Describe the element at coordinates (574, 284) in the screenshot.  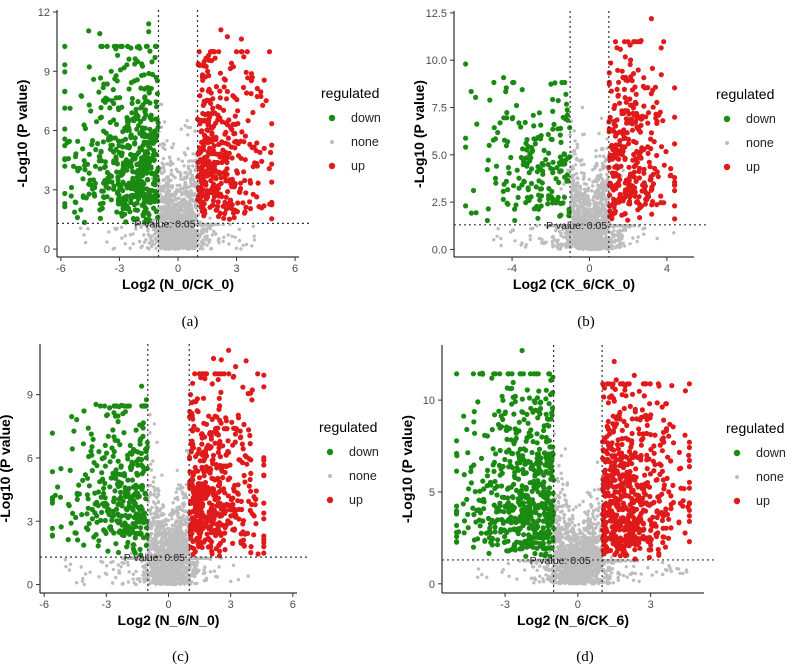
I see `x-axis-title: Log2 (CK_6/CK_0)` at that location.